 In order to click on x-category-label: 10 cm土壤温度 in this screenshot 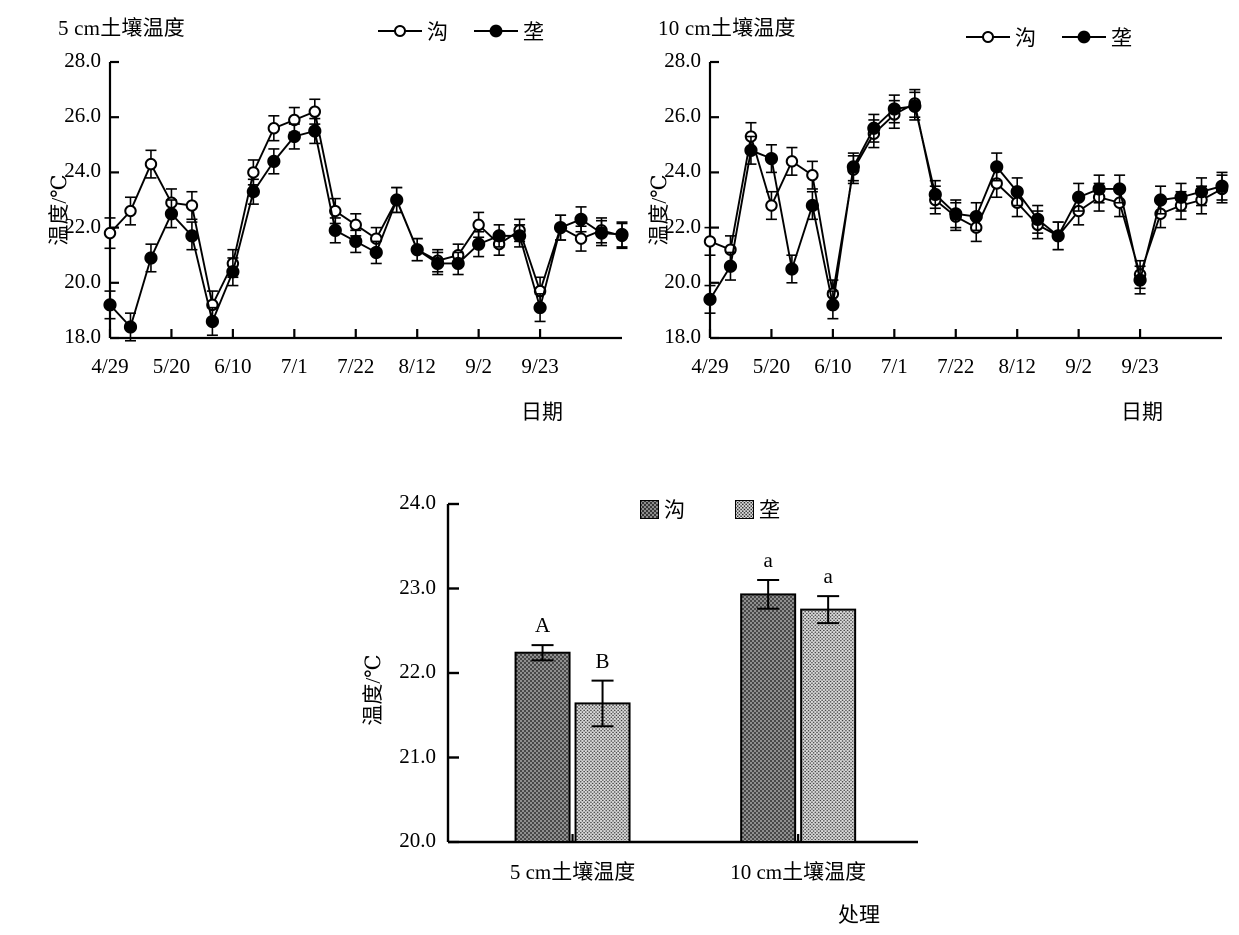, I will do `click(798, 872)`.